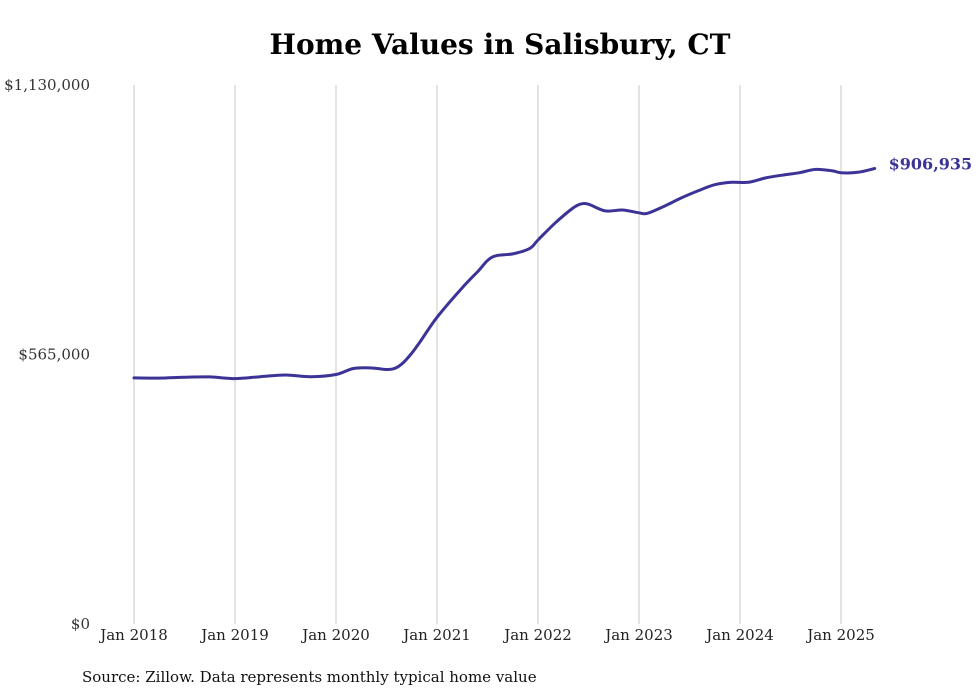  What do you see at coordinates (335, 635) in the screenshot?
I see `x-tick-label: Jan 2020` at bounding box center [335, 635].